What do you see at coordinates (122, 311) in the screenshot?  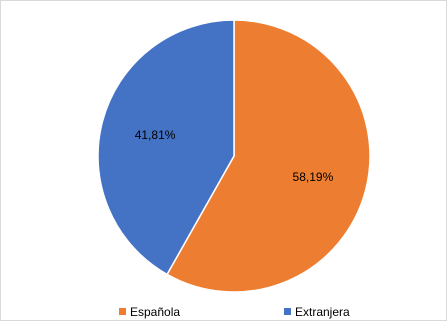 I see `legend-swatch-espanola` at bounding box center [122, 311].